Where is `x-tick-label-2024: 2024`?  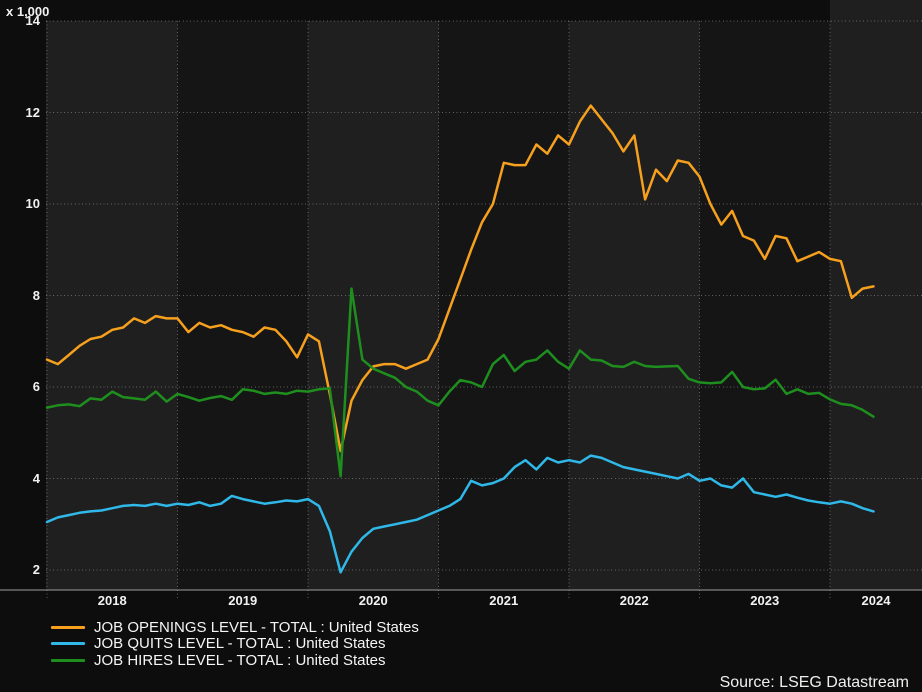 x-tick-label-2024: 2024 is located at coordinates (876, 600).